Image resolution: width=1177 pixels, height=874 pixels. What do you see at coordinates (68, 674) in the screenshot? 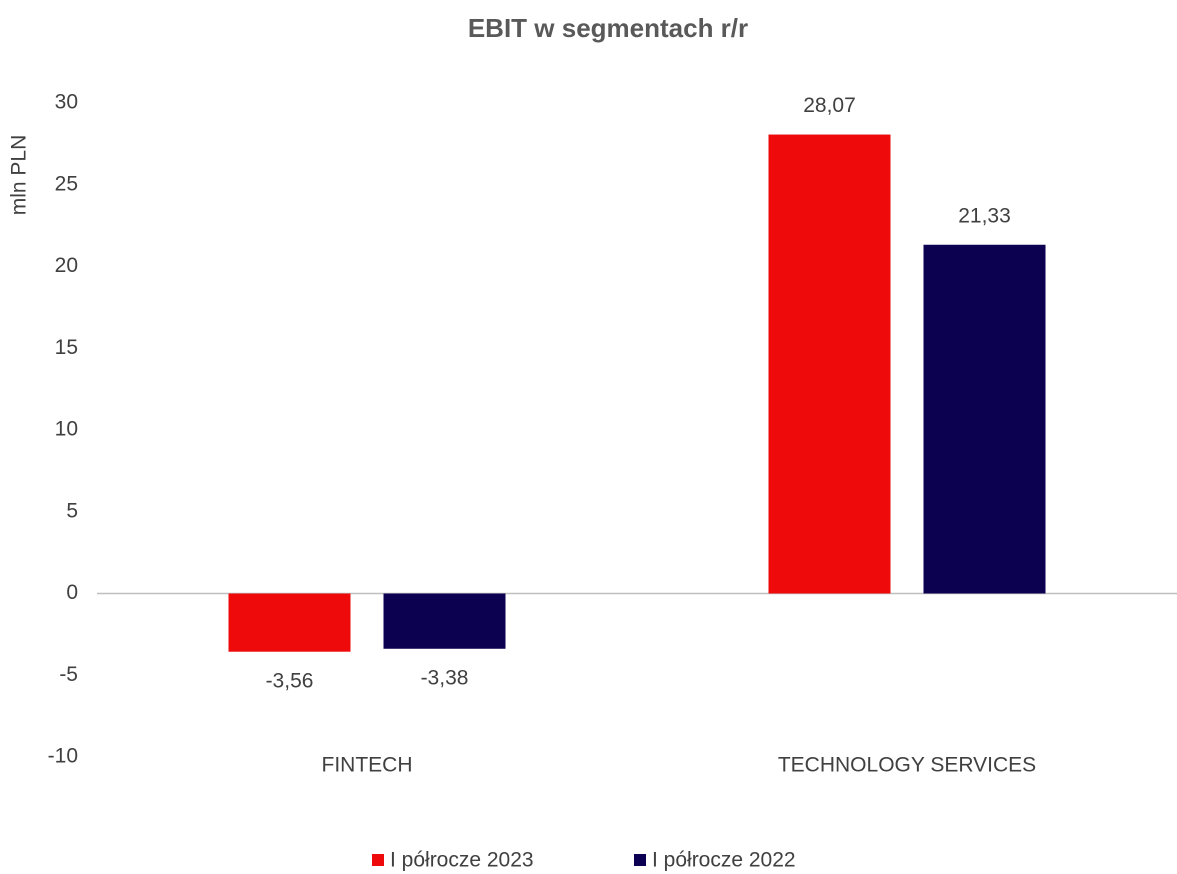
I see `y-tick-label: -5` at bounding box center [68, 674].